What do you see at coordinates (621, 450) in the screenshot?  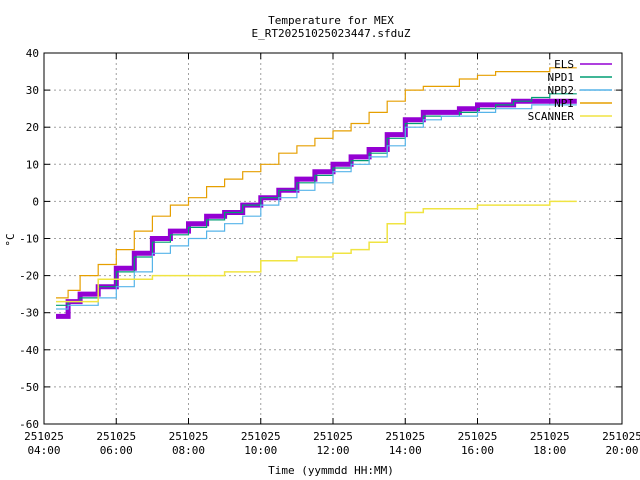 I see `x-tick-time: 20:00` at bounding box center [621, 450].